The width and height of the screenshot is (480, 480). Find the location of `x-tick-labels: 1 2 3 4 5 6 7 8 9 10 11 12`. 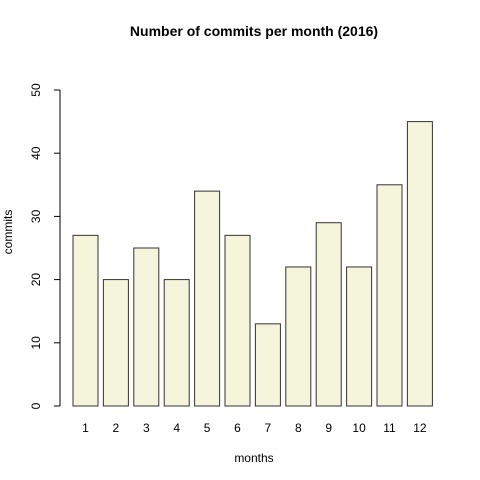

x-tick-labels: 1 2 3 4 5 6 7 8 9 10 11 12 is located at coordinates (254, 428).